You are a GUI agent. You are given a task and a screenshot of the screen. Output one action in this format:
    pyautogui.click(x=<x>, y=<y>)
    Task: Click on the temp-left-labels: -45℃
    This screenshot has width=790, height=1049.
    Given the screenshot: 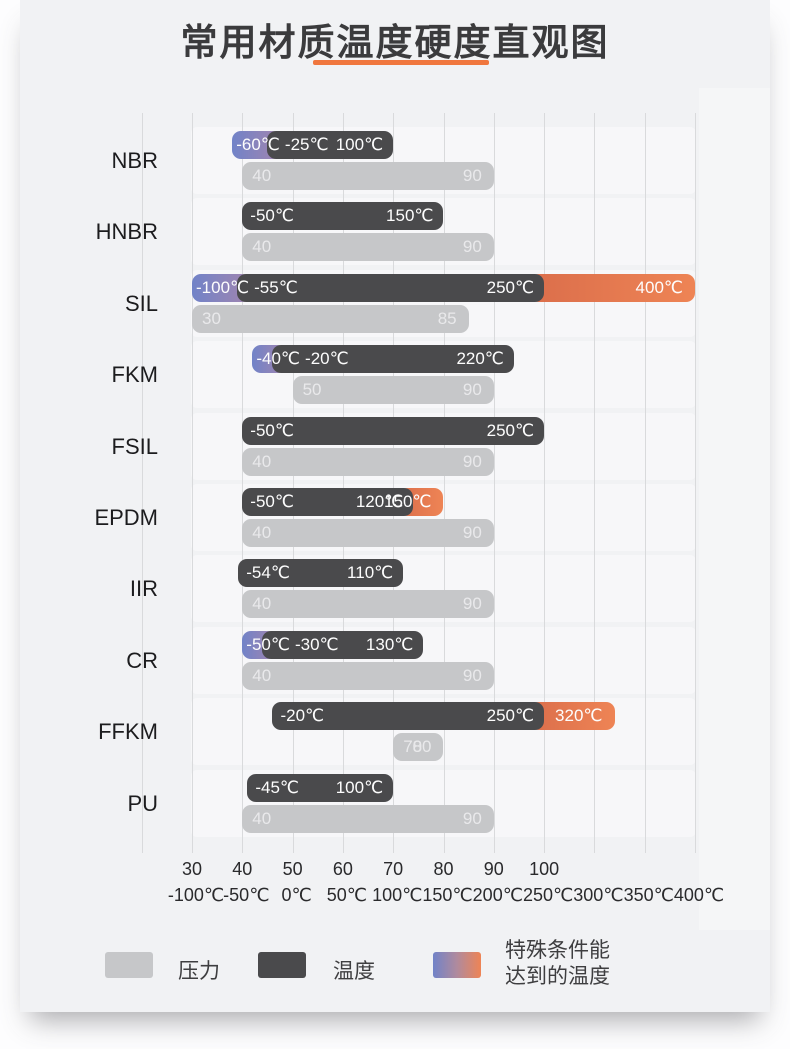 What is the action you would take?
    pyautogui.click(x=277, y=788)
    